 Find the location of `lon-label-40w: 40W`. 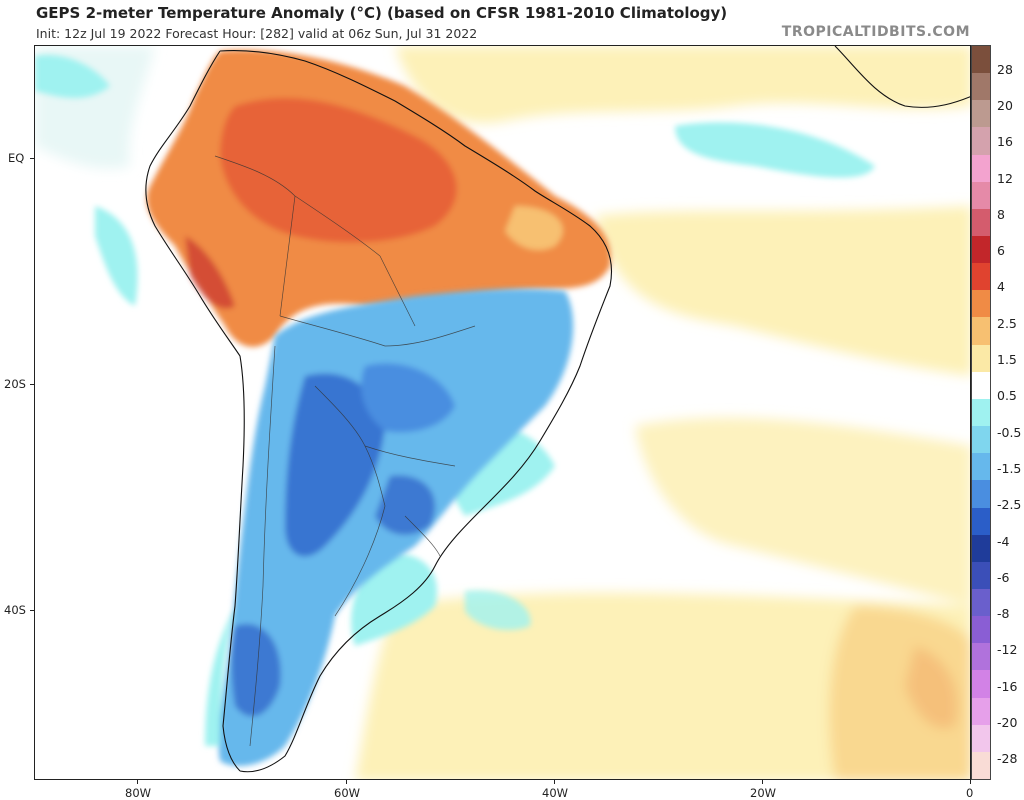

lon-label-40w: 40W is located at coordinates (555, 793).